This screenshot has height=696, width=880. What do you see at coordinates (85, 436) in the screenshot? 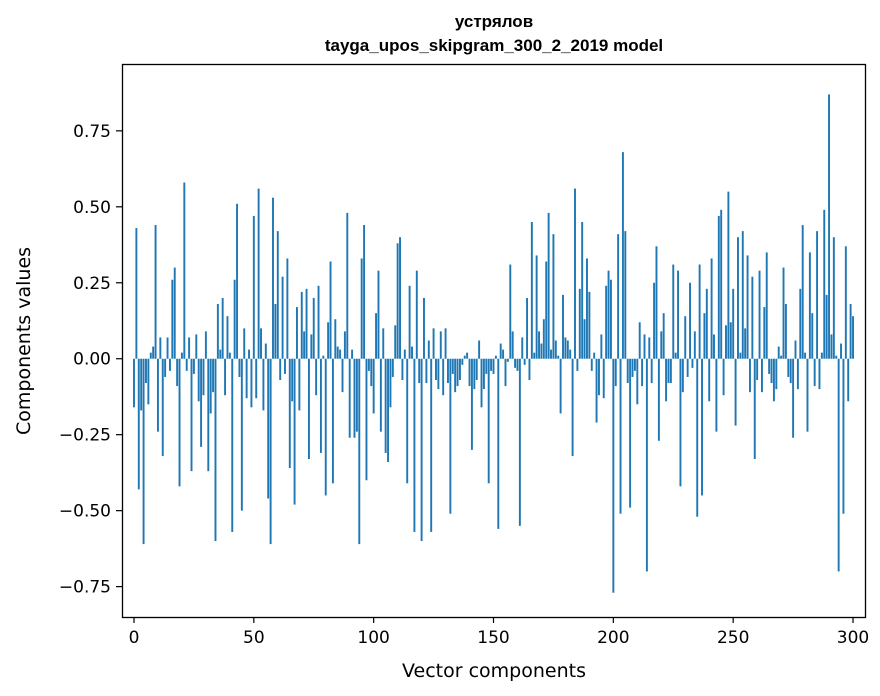
I see `y-tick-label: −0.25` at bounding box center [85, 436].